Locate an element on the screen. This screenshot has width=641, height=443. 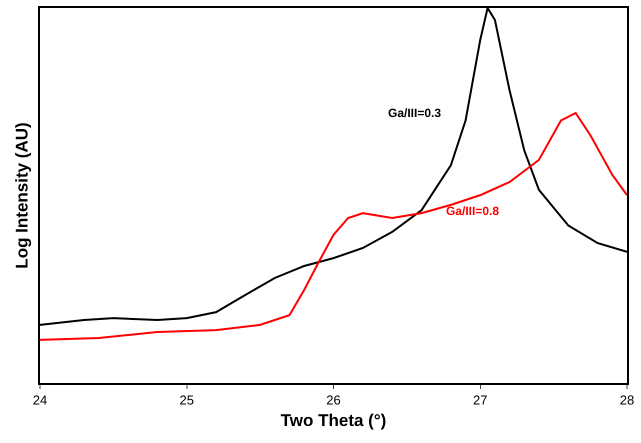
x-axis-title: Two Theta (°) is located at coordinates (333, 420).